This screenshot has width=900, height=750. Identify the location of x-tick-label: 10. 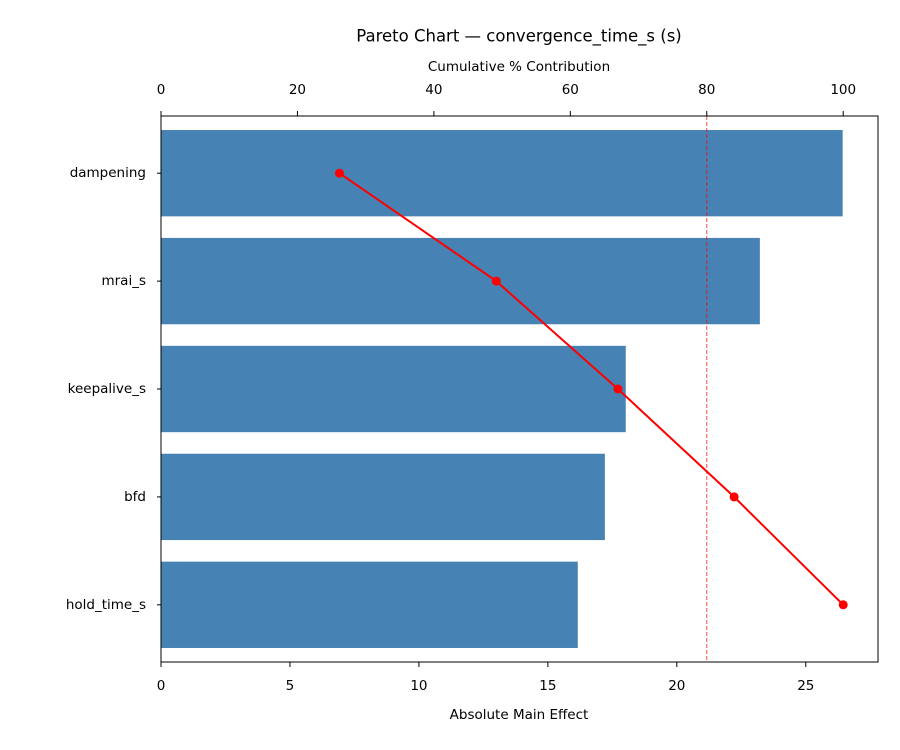
(418, 686).